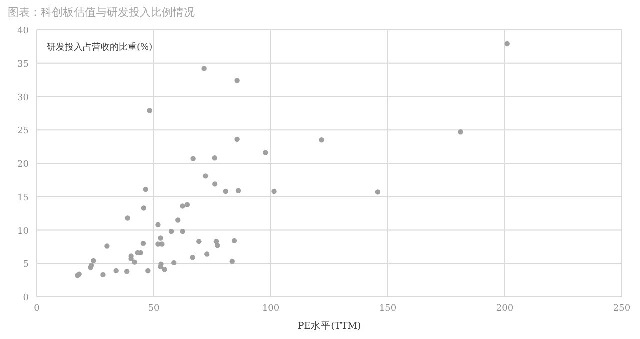 The height and width of the screenshot is (339, 640). What do you see at coordinates (24, 98) in the screenshot?
I see `y-tick-label: 30` at bounding box center [24, 98].